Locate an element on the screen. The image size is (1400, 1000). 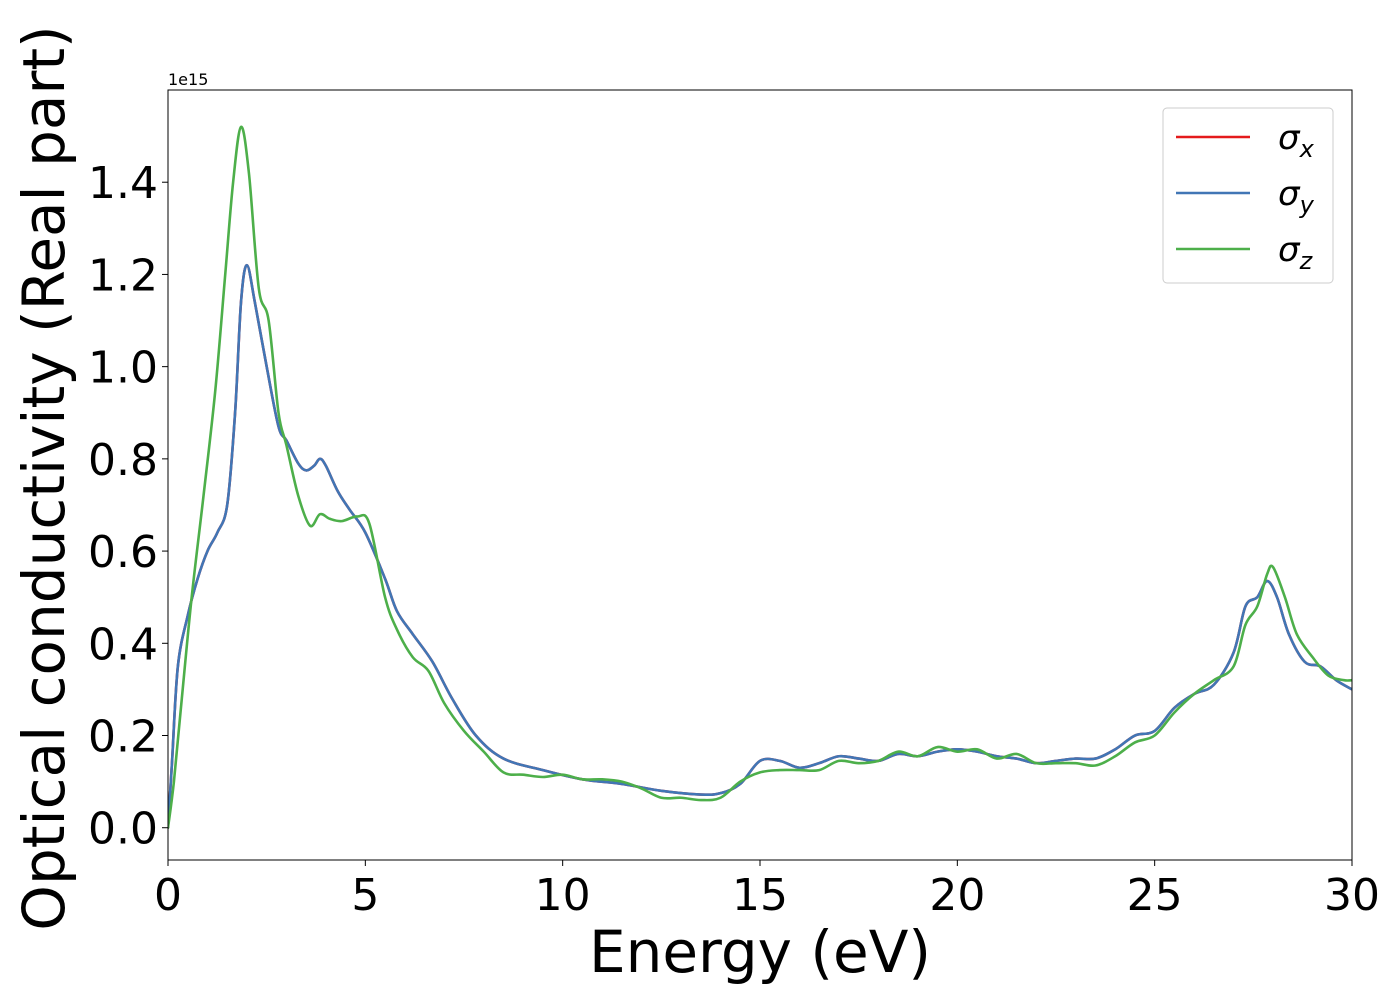
y-tick-label: 0.0 is located at coordinates (123, 829).